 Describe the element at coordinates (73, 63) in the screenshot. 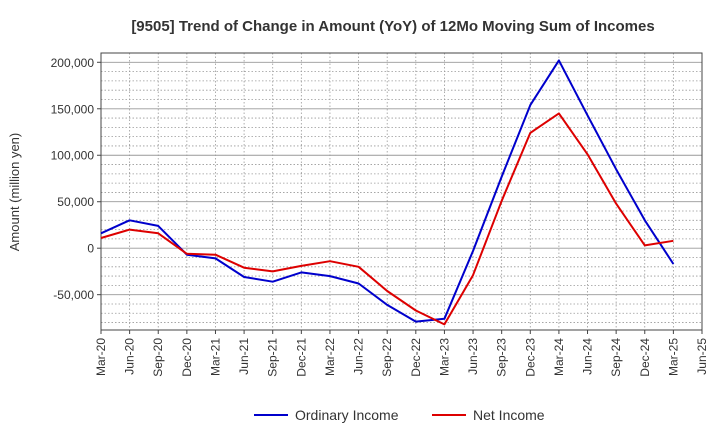

I see `y-tick-label: 200,000` at that location.